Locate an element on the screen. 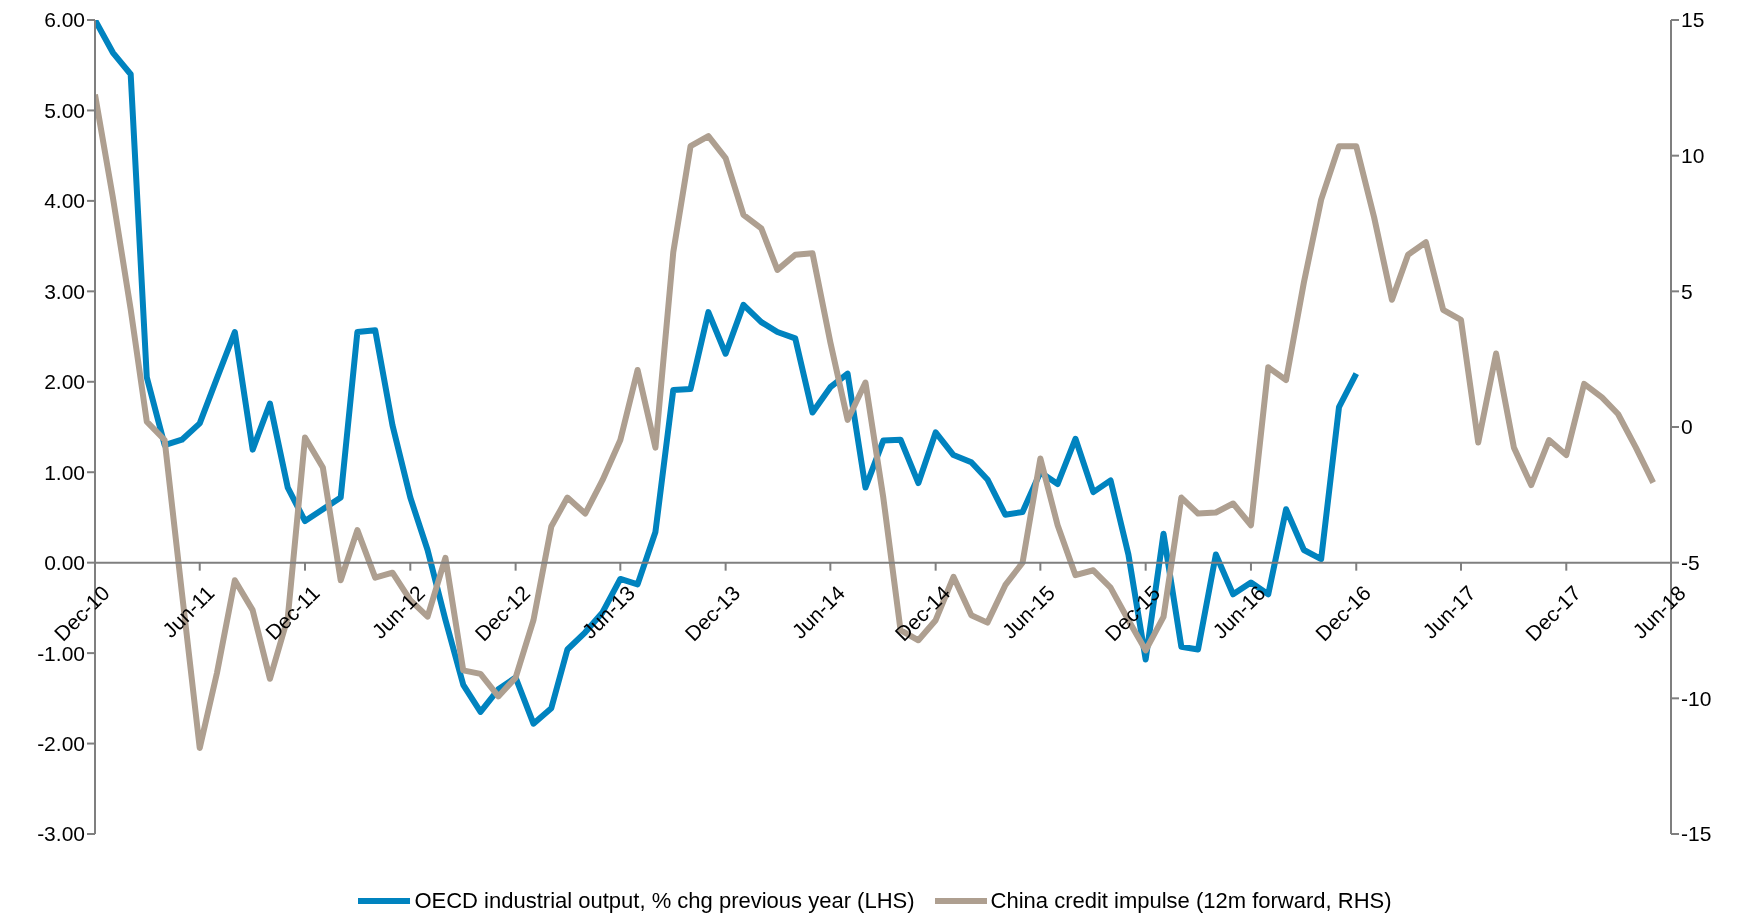 The width and height of the screenshot is (1750, 918). y2-tick-label: 5 is located at coordinates (1687, 291).